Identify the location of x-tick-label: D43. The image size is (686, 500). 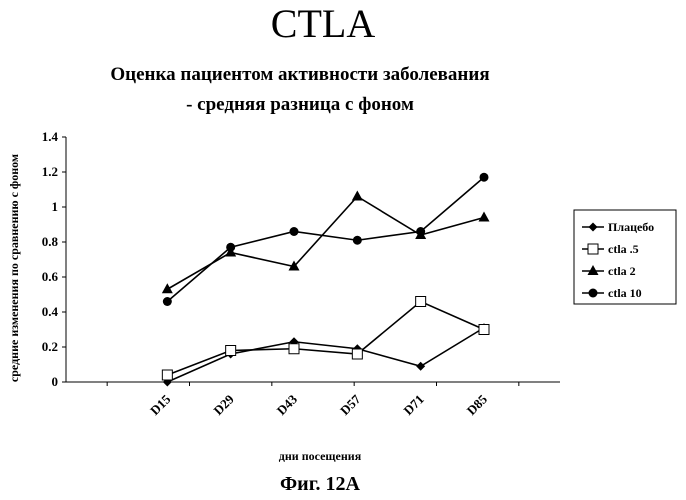
(287, 404).